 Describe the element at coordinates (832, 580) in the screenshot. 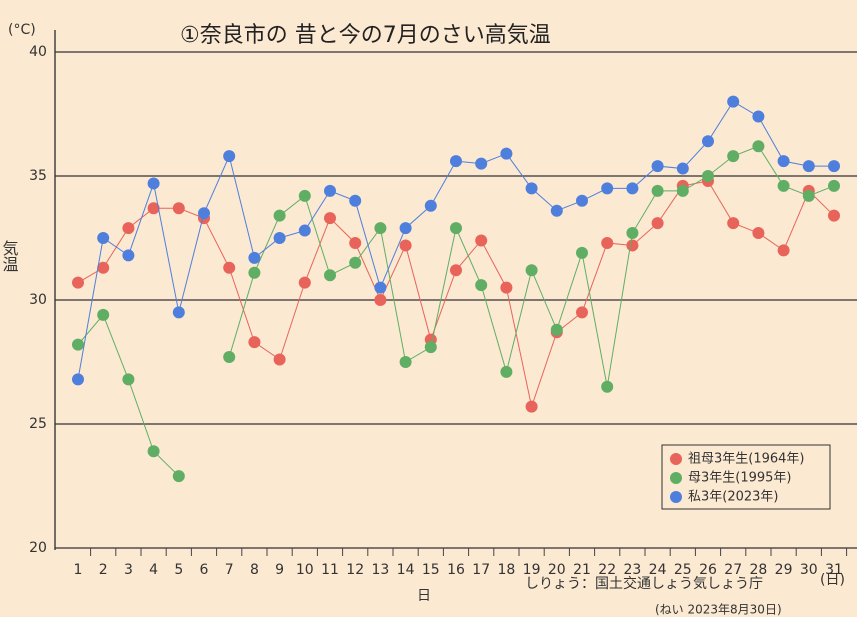

I see `x-unit: (日)` at that location.